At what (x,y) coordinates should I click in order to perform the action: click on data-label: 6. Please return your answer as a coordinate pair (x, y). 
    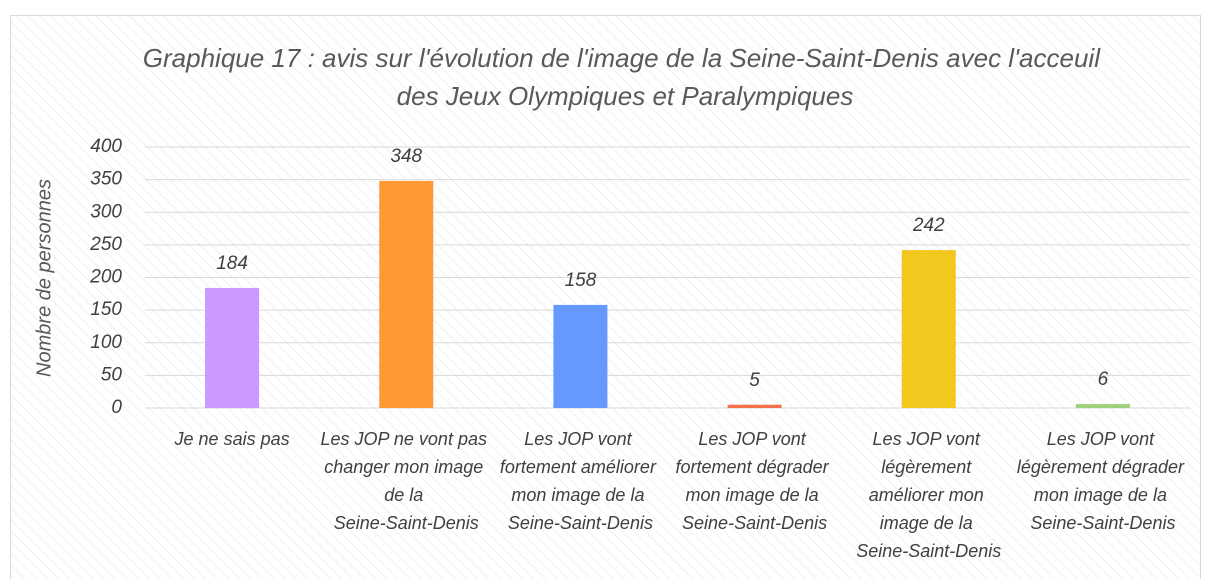
    Looking at the image, I should click on (1103, 379).